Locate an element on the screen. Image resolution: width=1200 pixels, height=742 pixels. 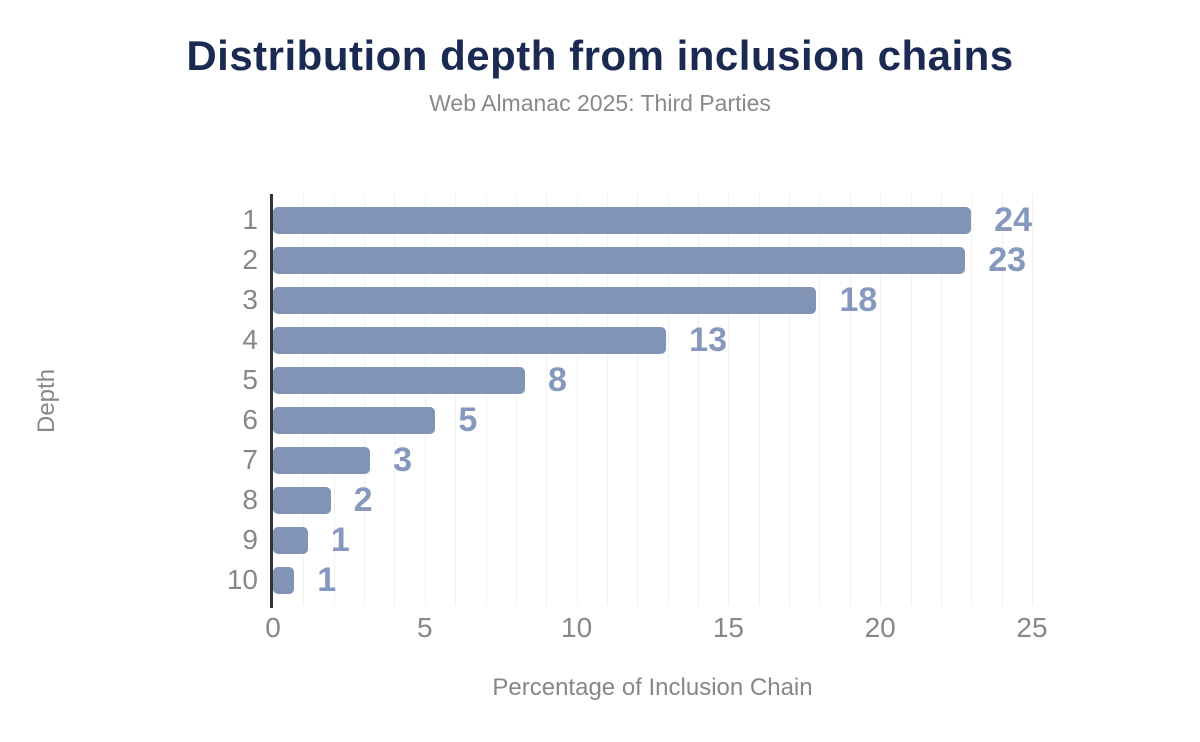
bar-row: 4 13 is located at coordinates (637, 340).